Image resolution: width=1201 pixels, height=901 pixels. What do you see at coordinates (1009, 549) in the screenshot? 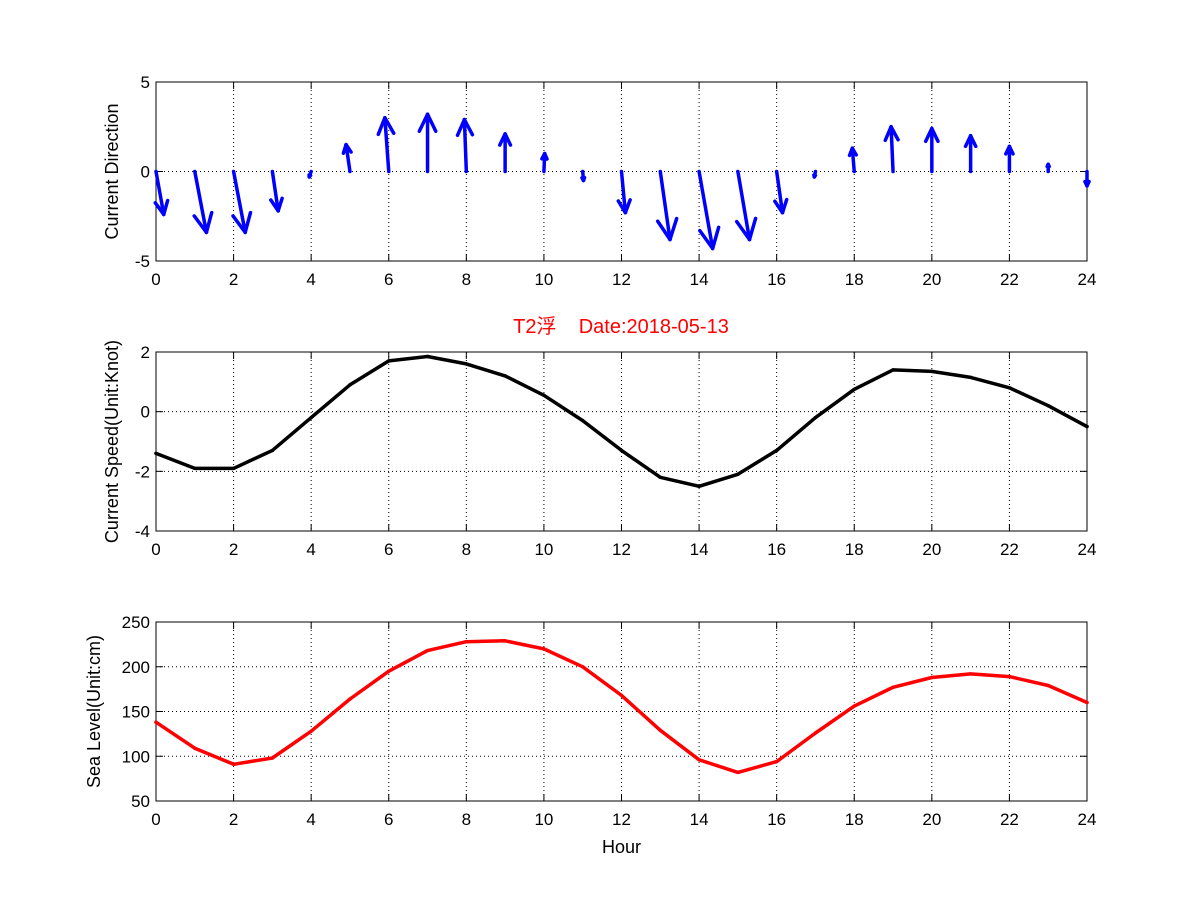
I see `x-tick-label: 22` at bounding box center [1009, 549].